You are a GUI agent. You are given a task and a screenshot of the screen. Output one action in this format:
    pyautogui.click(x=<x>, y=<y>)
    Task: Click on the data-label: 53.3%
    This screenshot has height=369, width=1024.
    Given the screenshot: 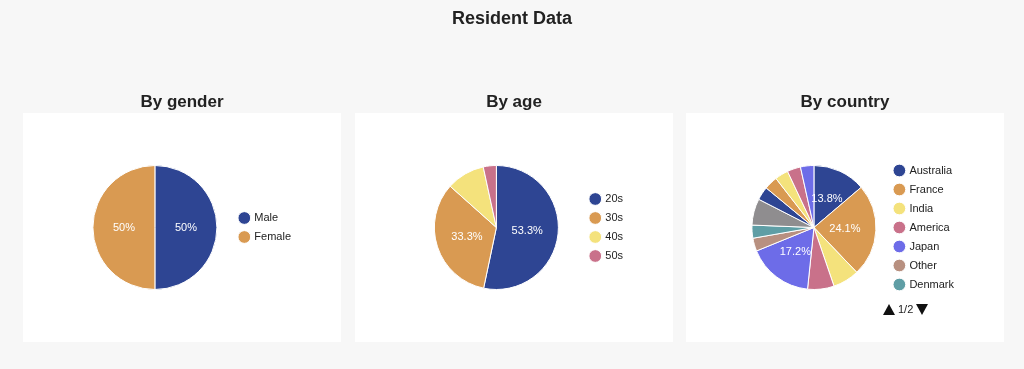 What is the action you would take?
    pyautogui.click(x=527, y=229)
    